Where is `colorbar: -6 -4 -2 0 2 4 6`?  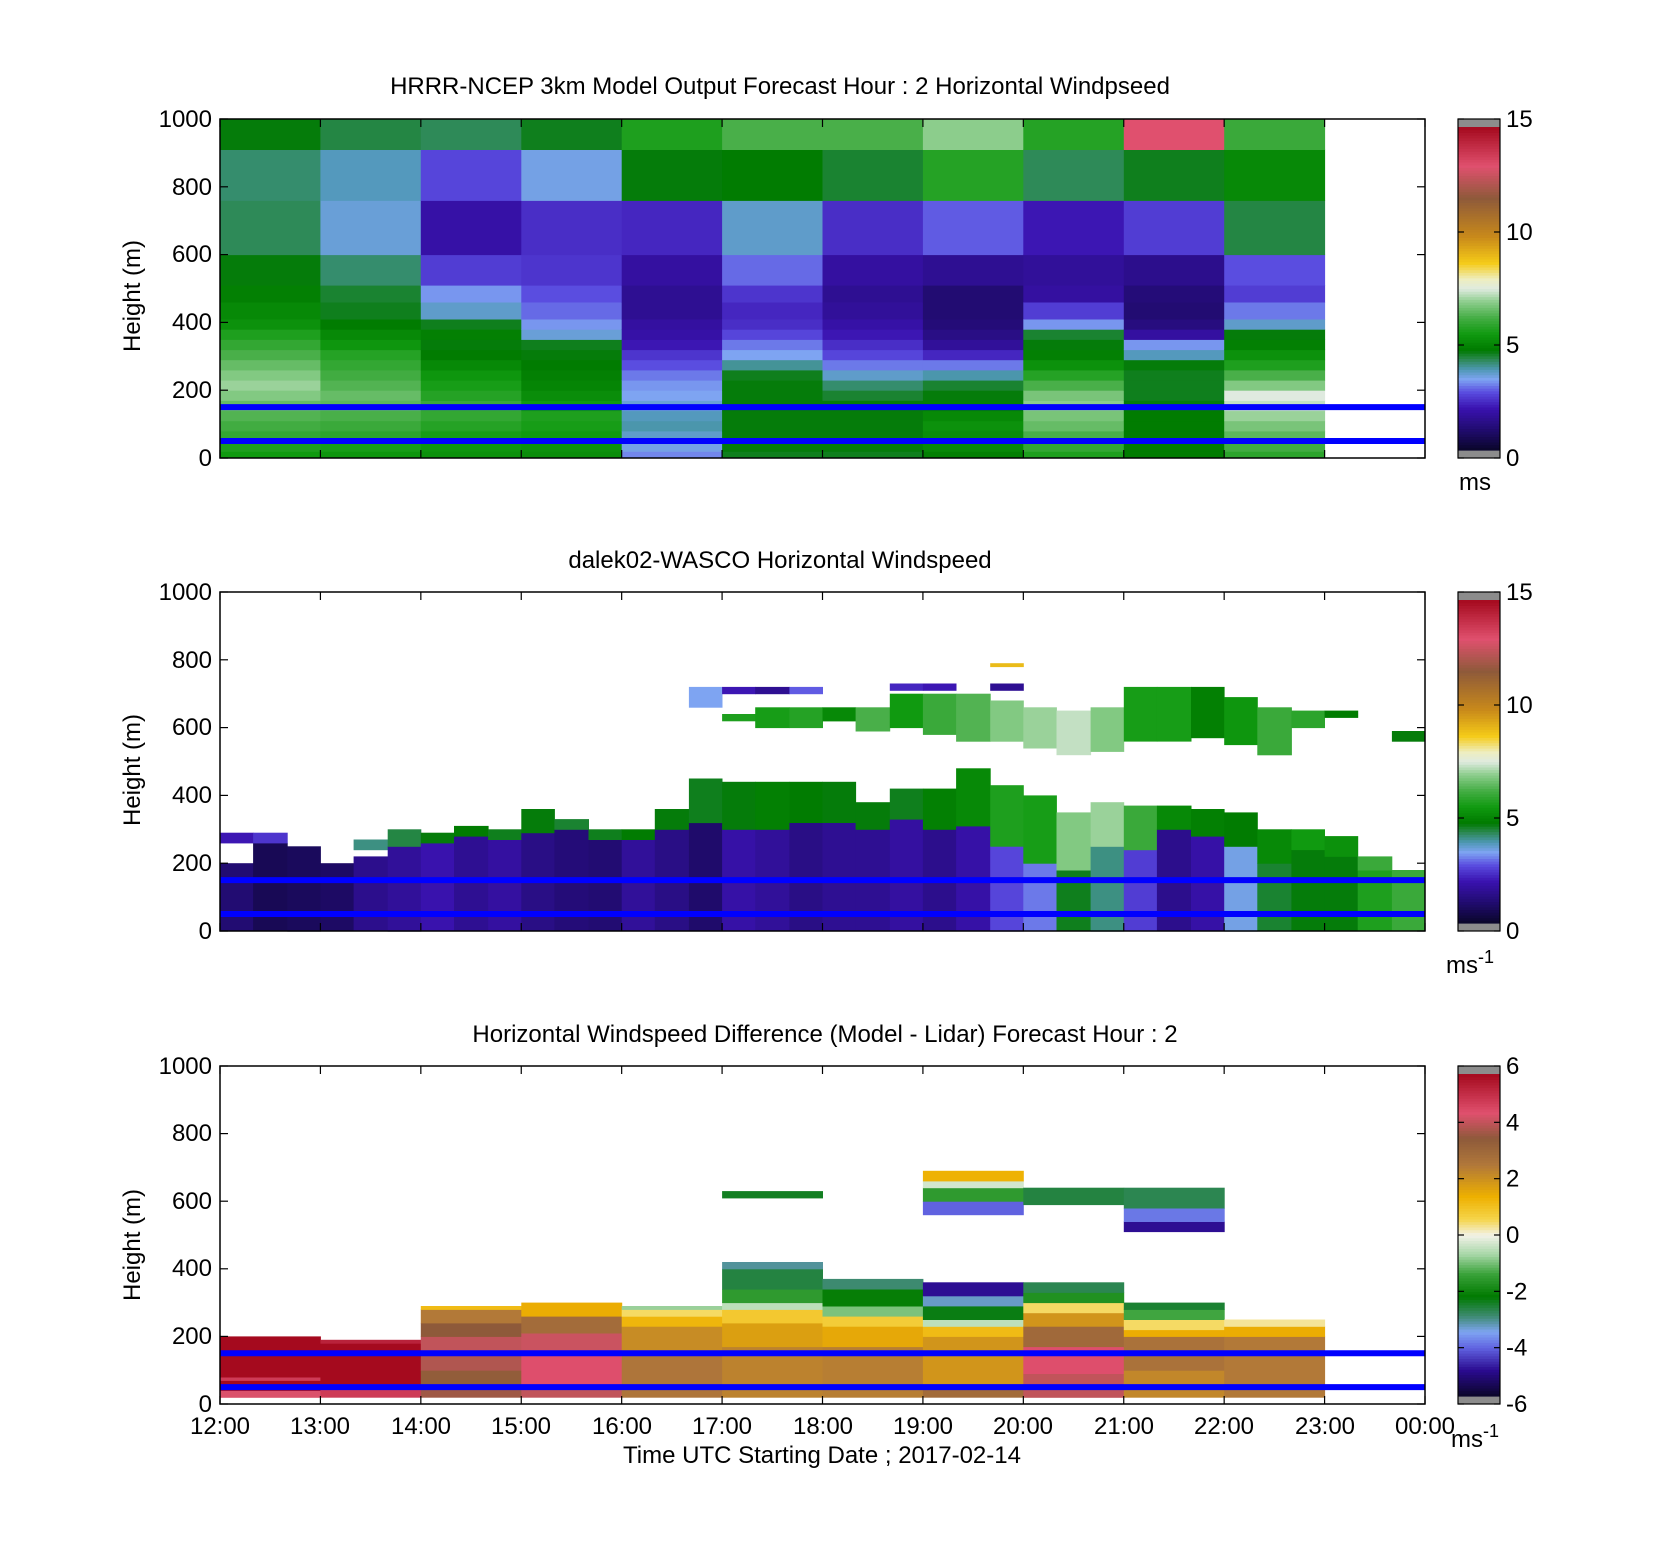
colorbar: -6 -4 -2 0 2 4 6 is located at coordinates (1492, 1235).